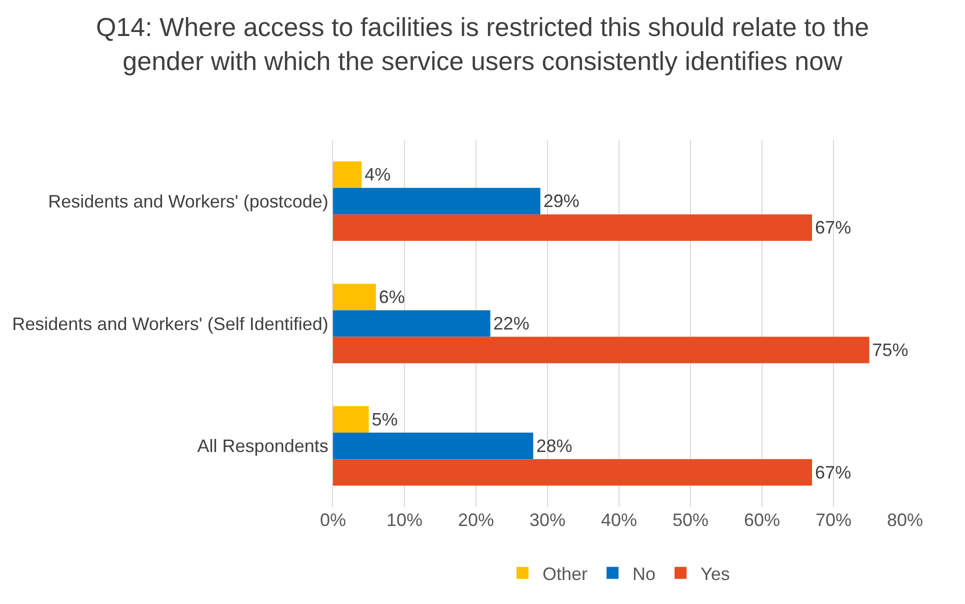 The width and height of the screenshot is (965, 604). Describe the element at coordinates (333, 520) in the screenshot. I see `x-tick-label: 0%` at that location.